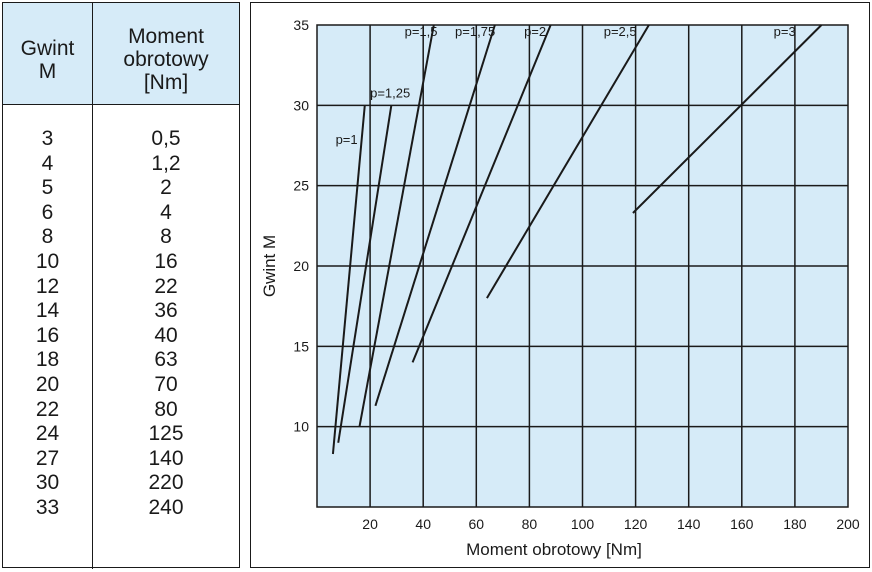 This screenshot has width=872, height=572. Describe the element at coordinates (121, 434) in the screenshot. I see `table-row: 24 125` at that location.